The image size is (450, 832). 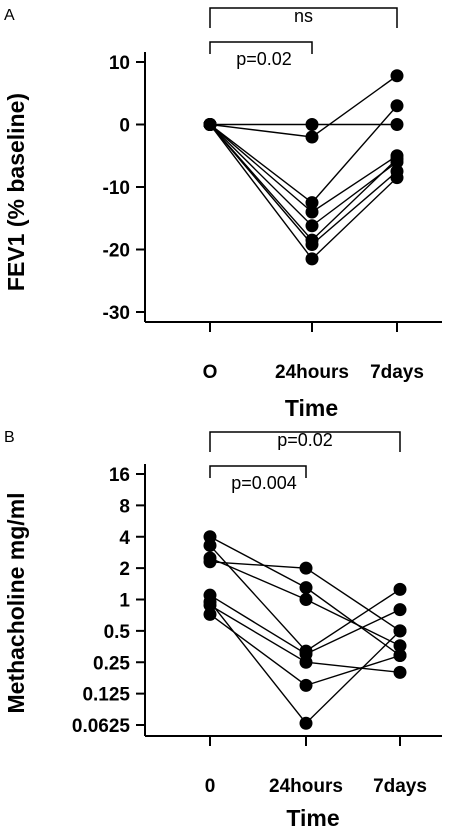 I want to click on panel-letter: B, so click(x=9, y=437).